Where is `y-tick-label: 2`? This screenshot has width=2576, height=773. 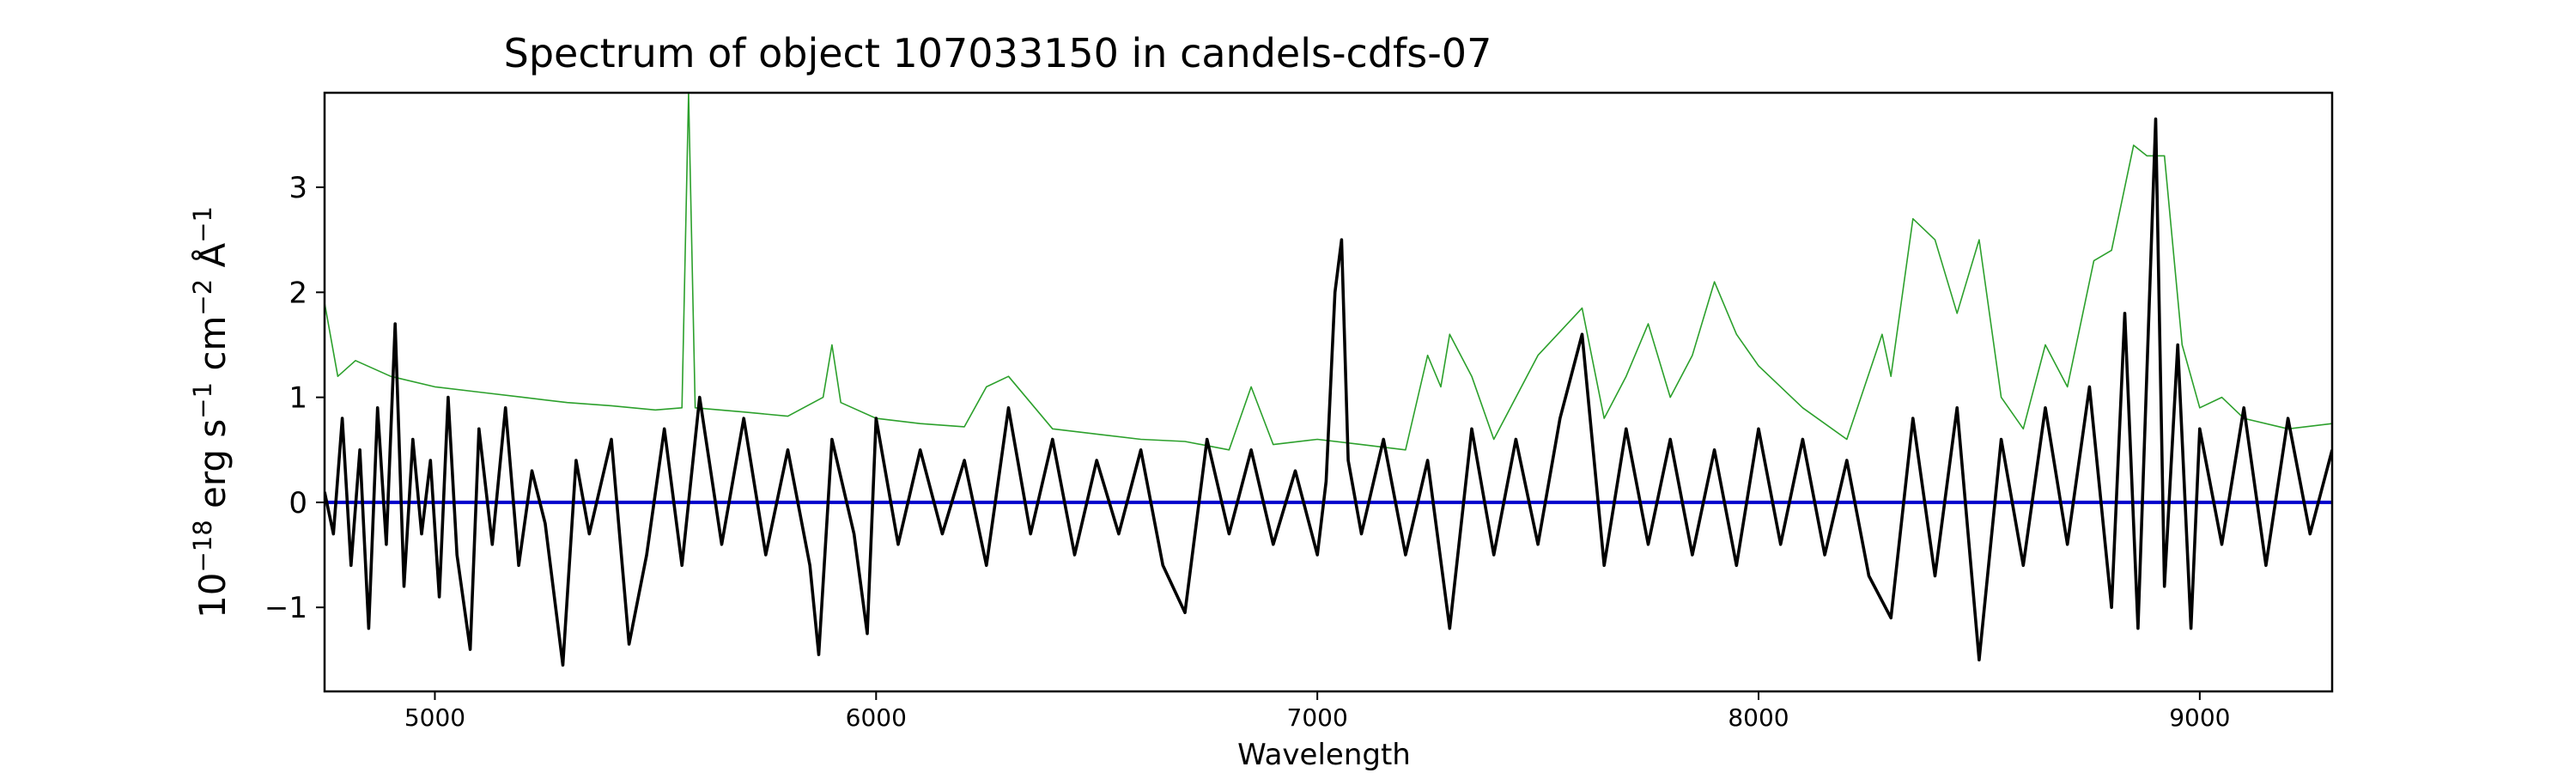 y-tick-label: 2 is located at coordinates (298, 293).